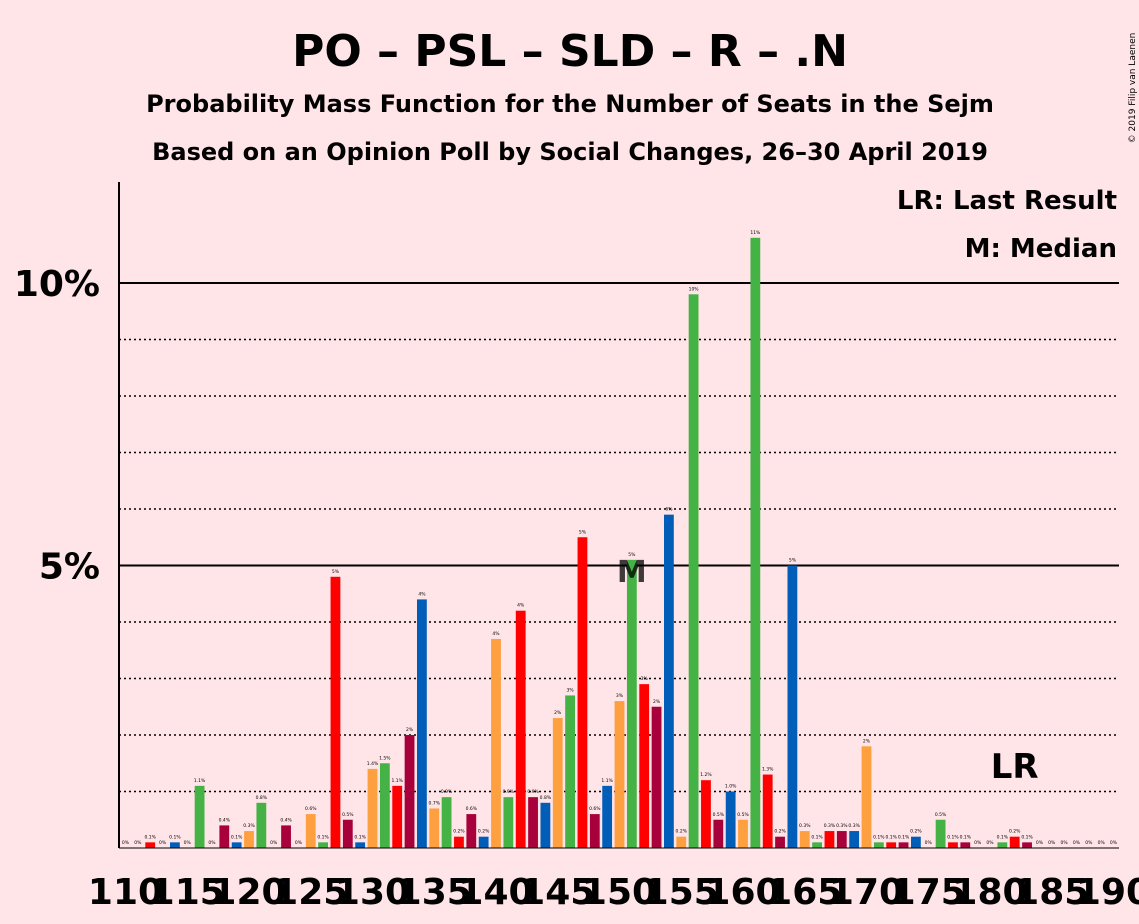 The height and width of the screenshot is (924, 1139). What do you see at coordinates (866, 892) in the screenshot?
I see `x-tick-label: 170` at bounding box center [866, 892].